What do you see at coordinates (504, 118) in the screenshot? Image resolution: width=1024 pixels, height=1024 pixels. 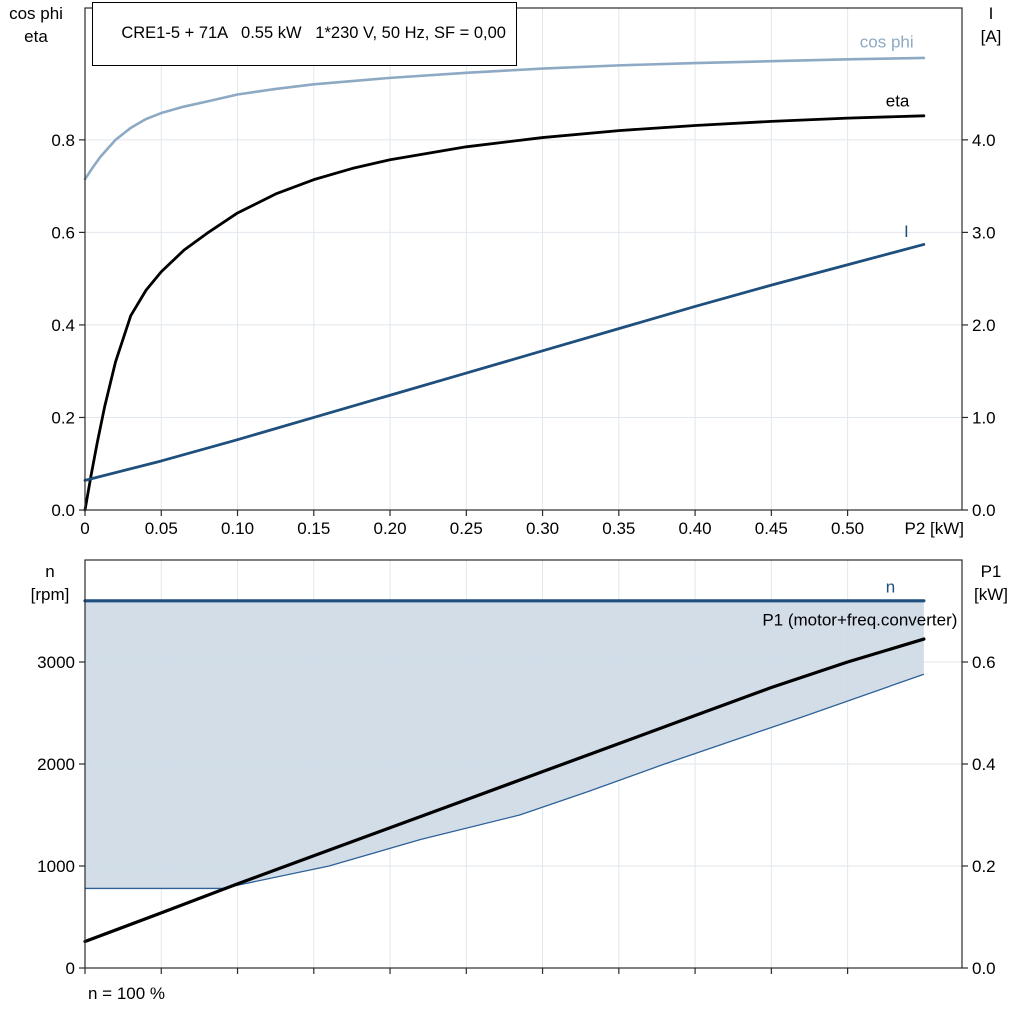 I see `series-cos-phi` at bounding box center [504, 118].